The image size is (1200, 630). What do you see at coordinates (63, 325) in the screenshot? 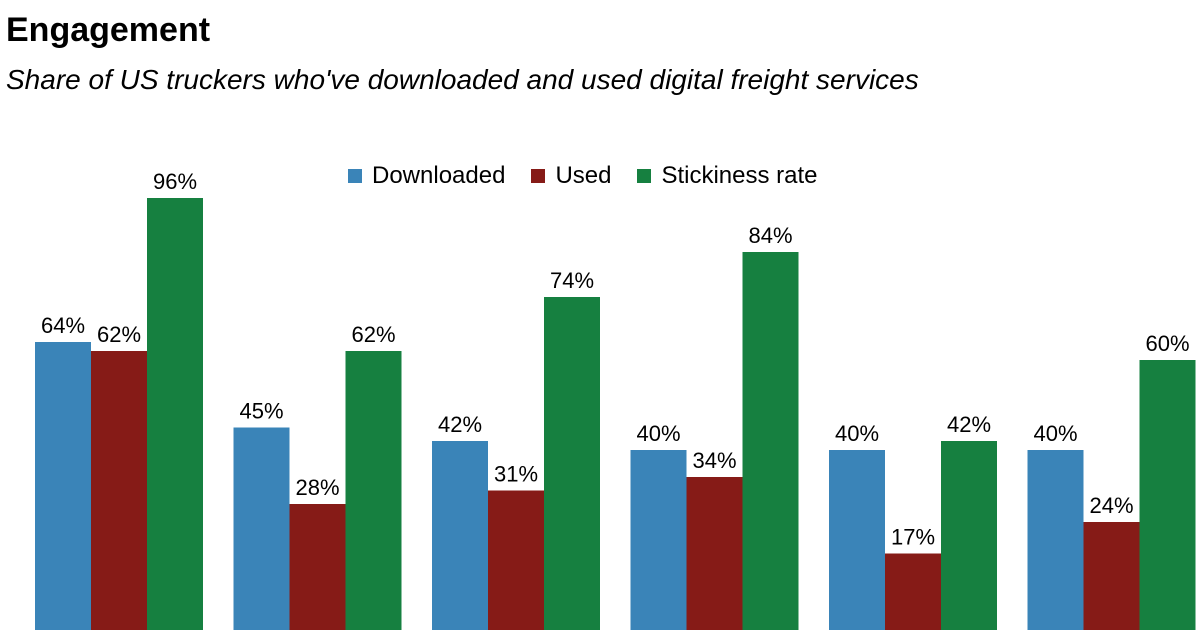
I see `data-label-downloaded-1: 64%` at bounding box center [63, 325].